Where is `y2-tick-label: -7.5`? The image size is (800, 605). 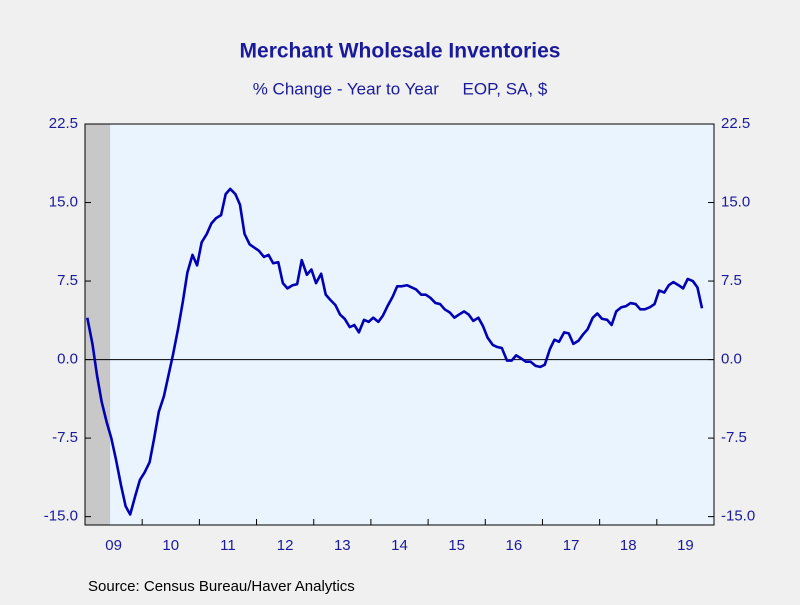 y2-tick-label: -7.5 is located at coordinates (734, 437).